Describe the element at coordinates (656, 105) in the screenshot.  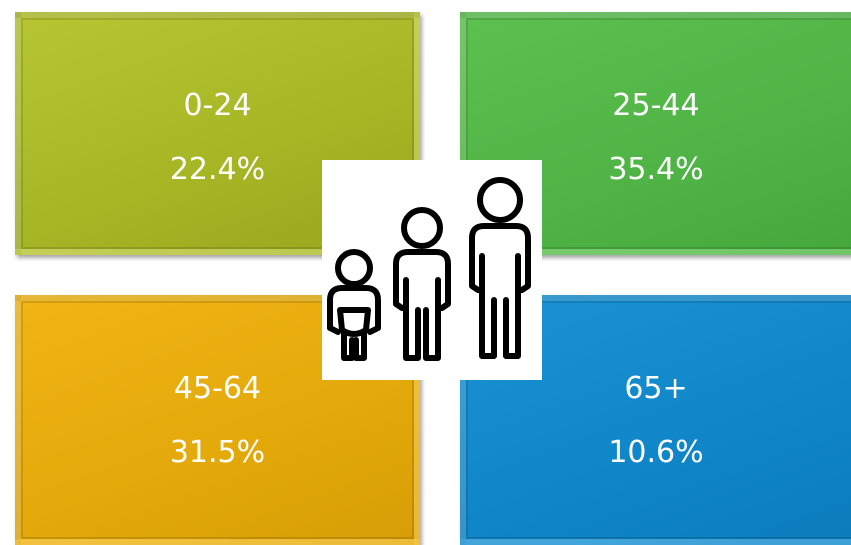
I see `age-range: 25-44` at that location.